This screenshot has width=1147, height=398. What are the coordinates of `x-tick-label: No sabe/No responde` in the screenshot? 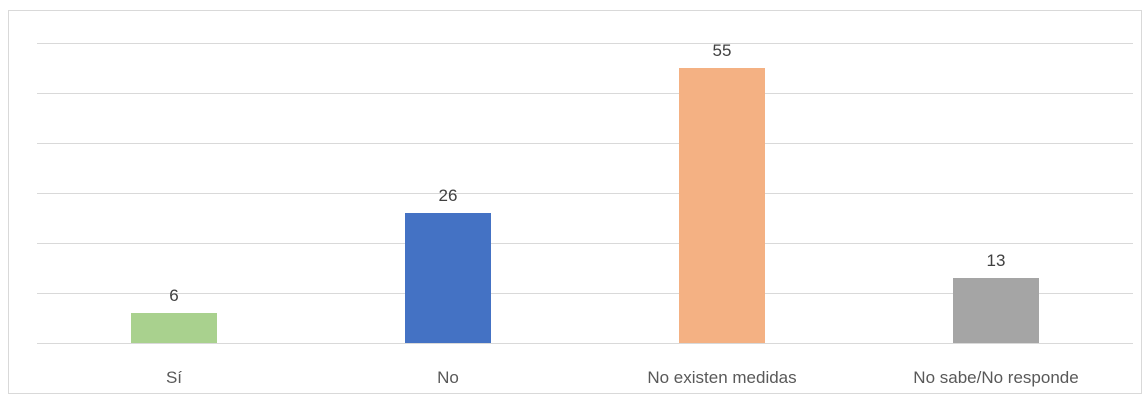 It's located at (995, 377).